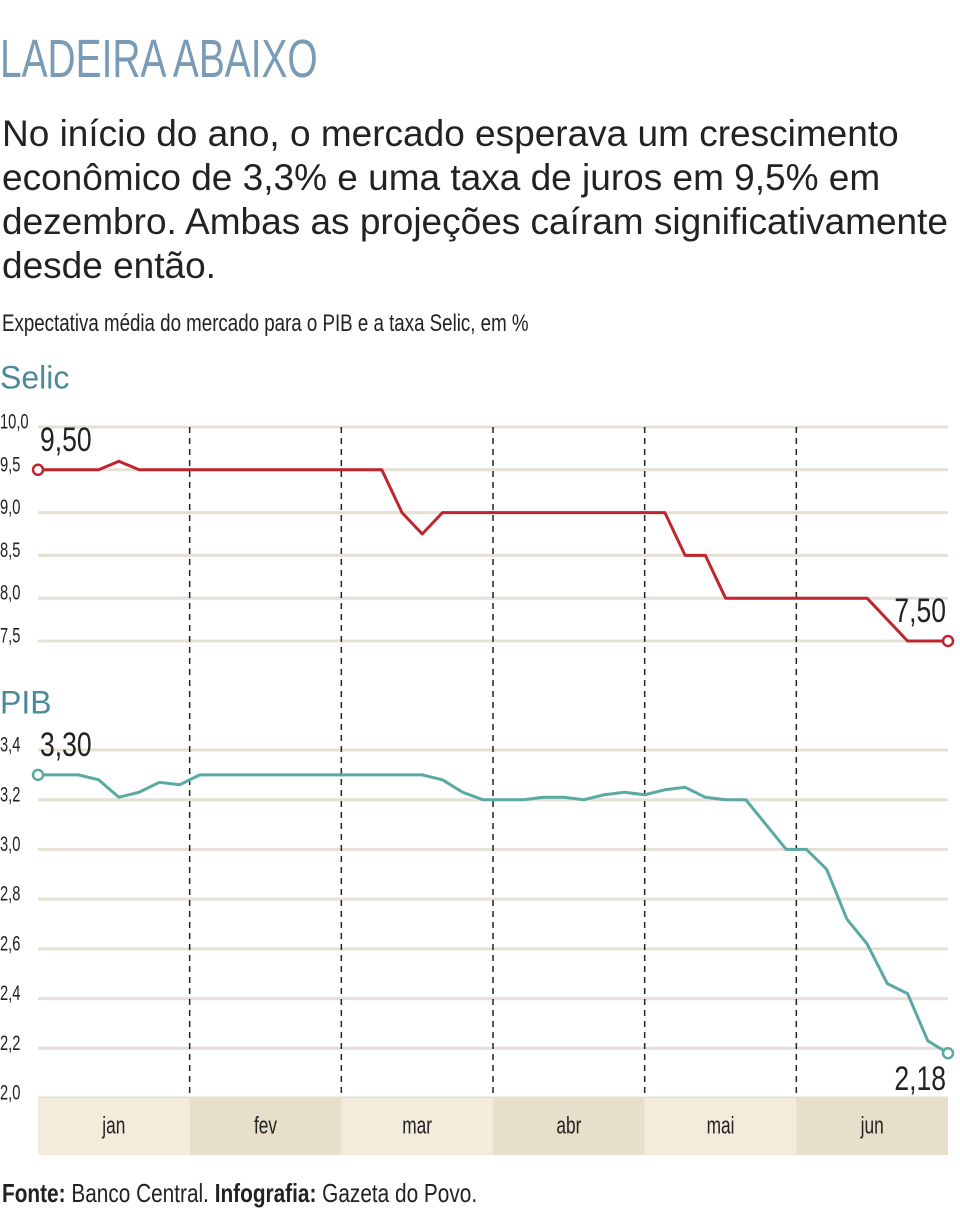 This screenshot has height=1224, width=960. I want to click on y-tick-label: 3,4, so click(10, 744).